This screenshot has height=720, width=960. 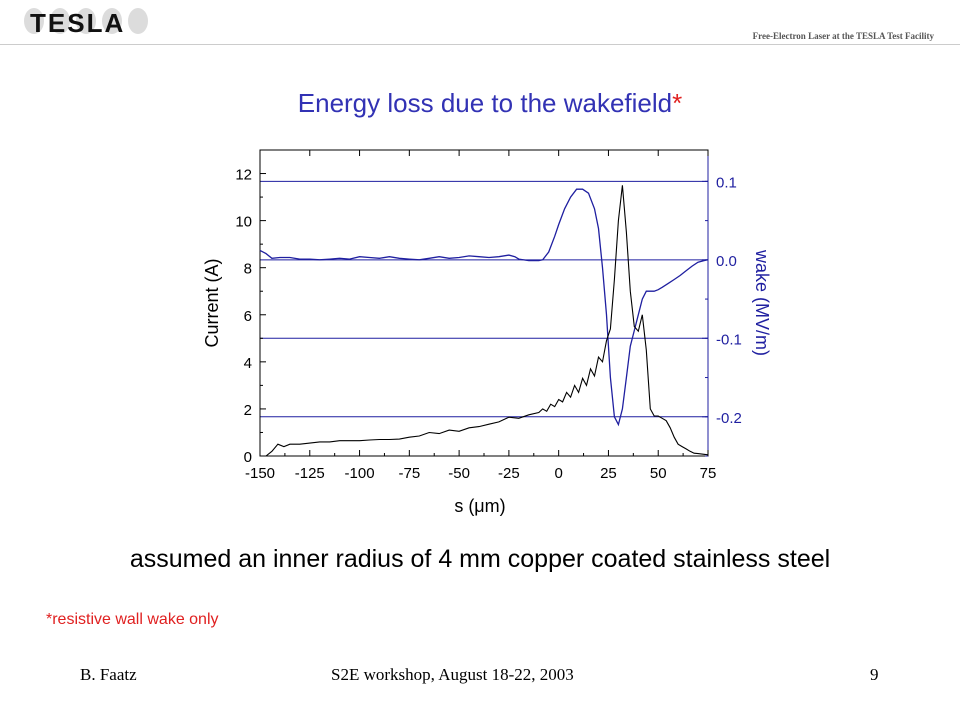 I want to click on x-tick-label: 25, so click(x=608, y=473).